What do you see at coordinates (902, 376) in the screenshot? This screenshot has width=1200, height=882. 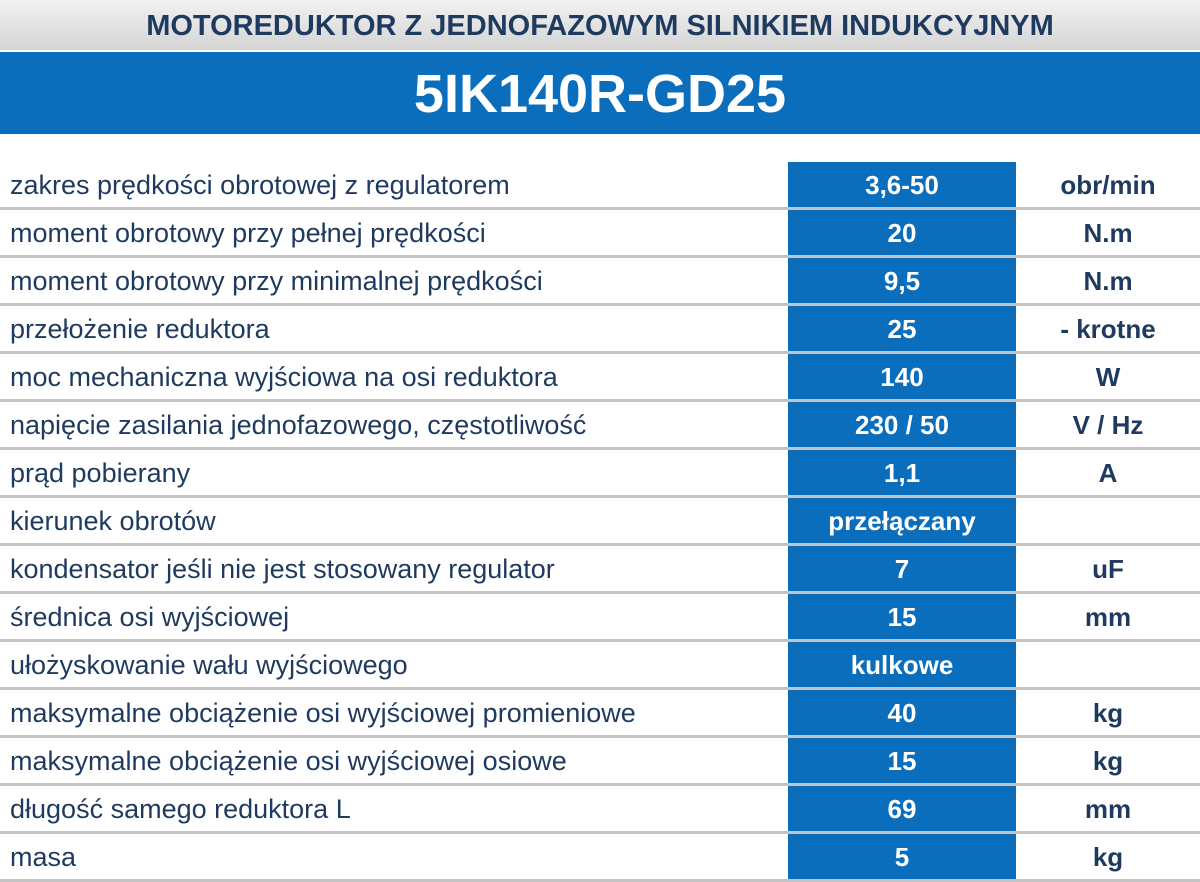 I see `spec-value: 140` at bounding box center [902, 376].